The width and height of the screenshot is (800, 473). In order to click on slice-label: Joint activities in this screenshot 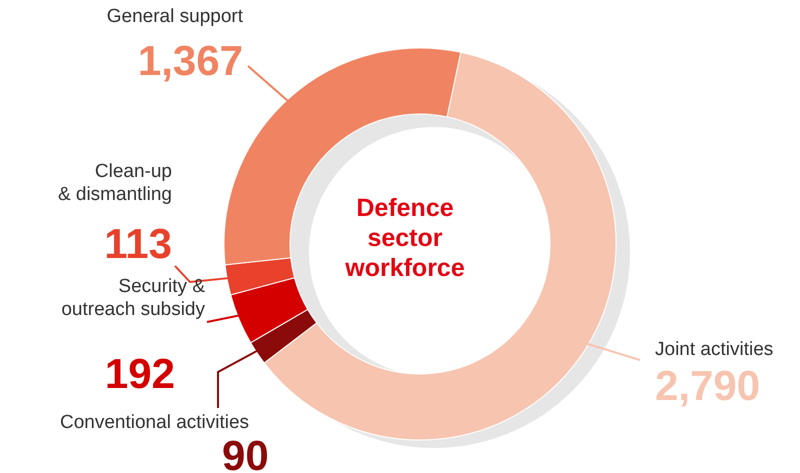, I will do `click(714, 349)`.